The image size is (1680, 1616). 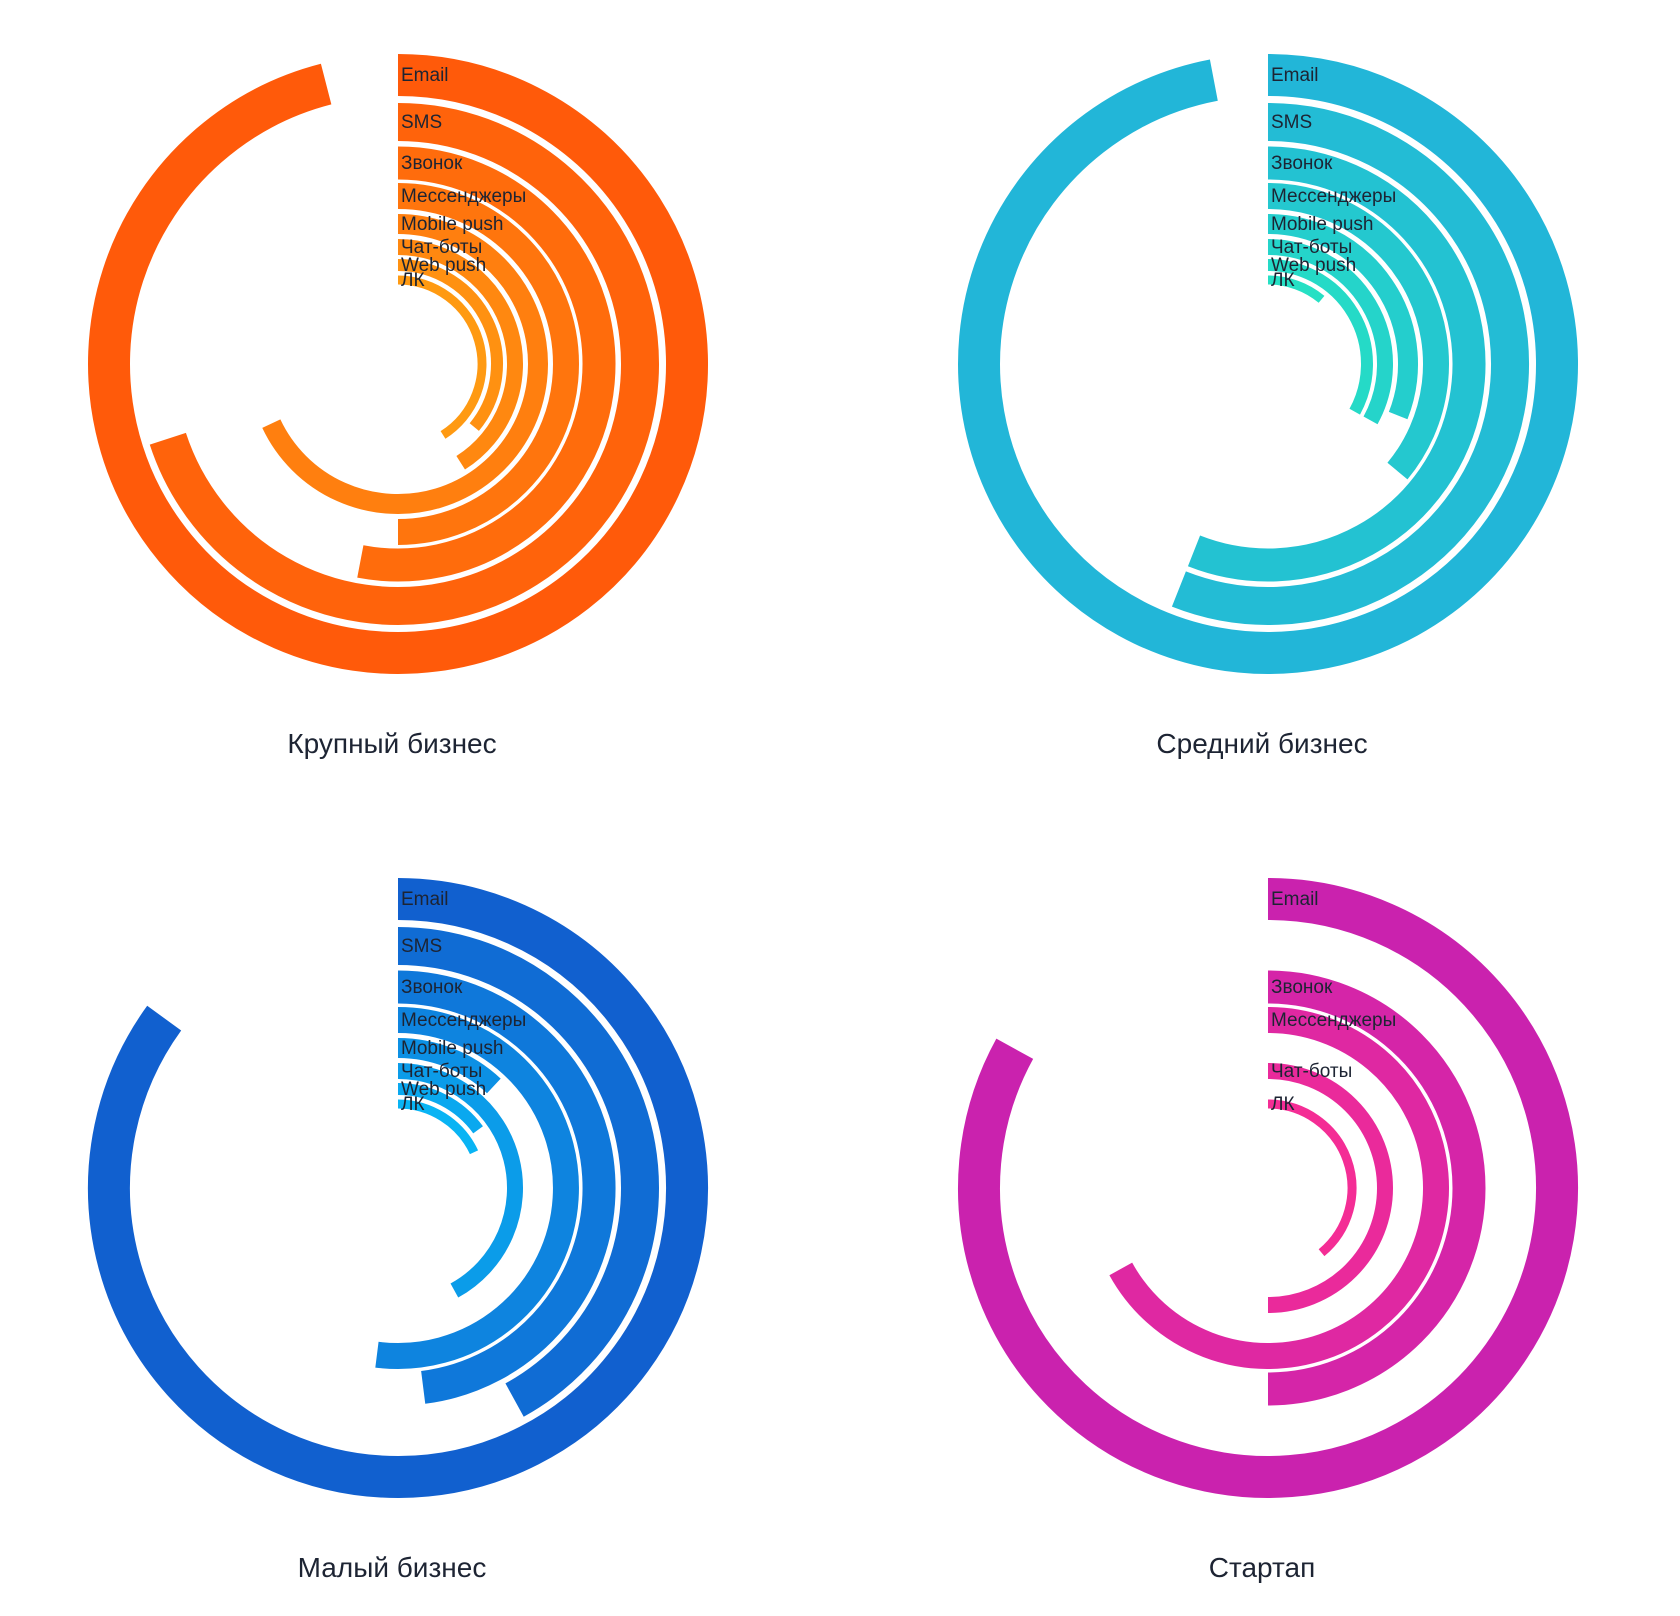 I want to click on value-label-messengers: 67%, so click(x=1250, y=1020).